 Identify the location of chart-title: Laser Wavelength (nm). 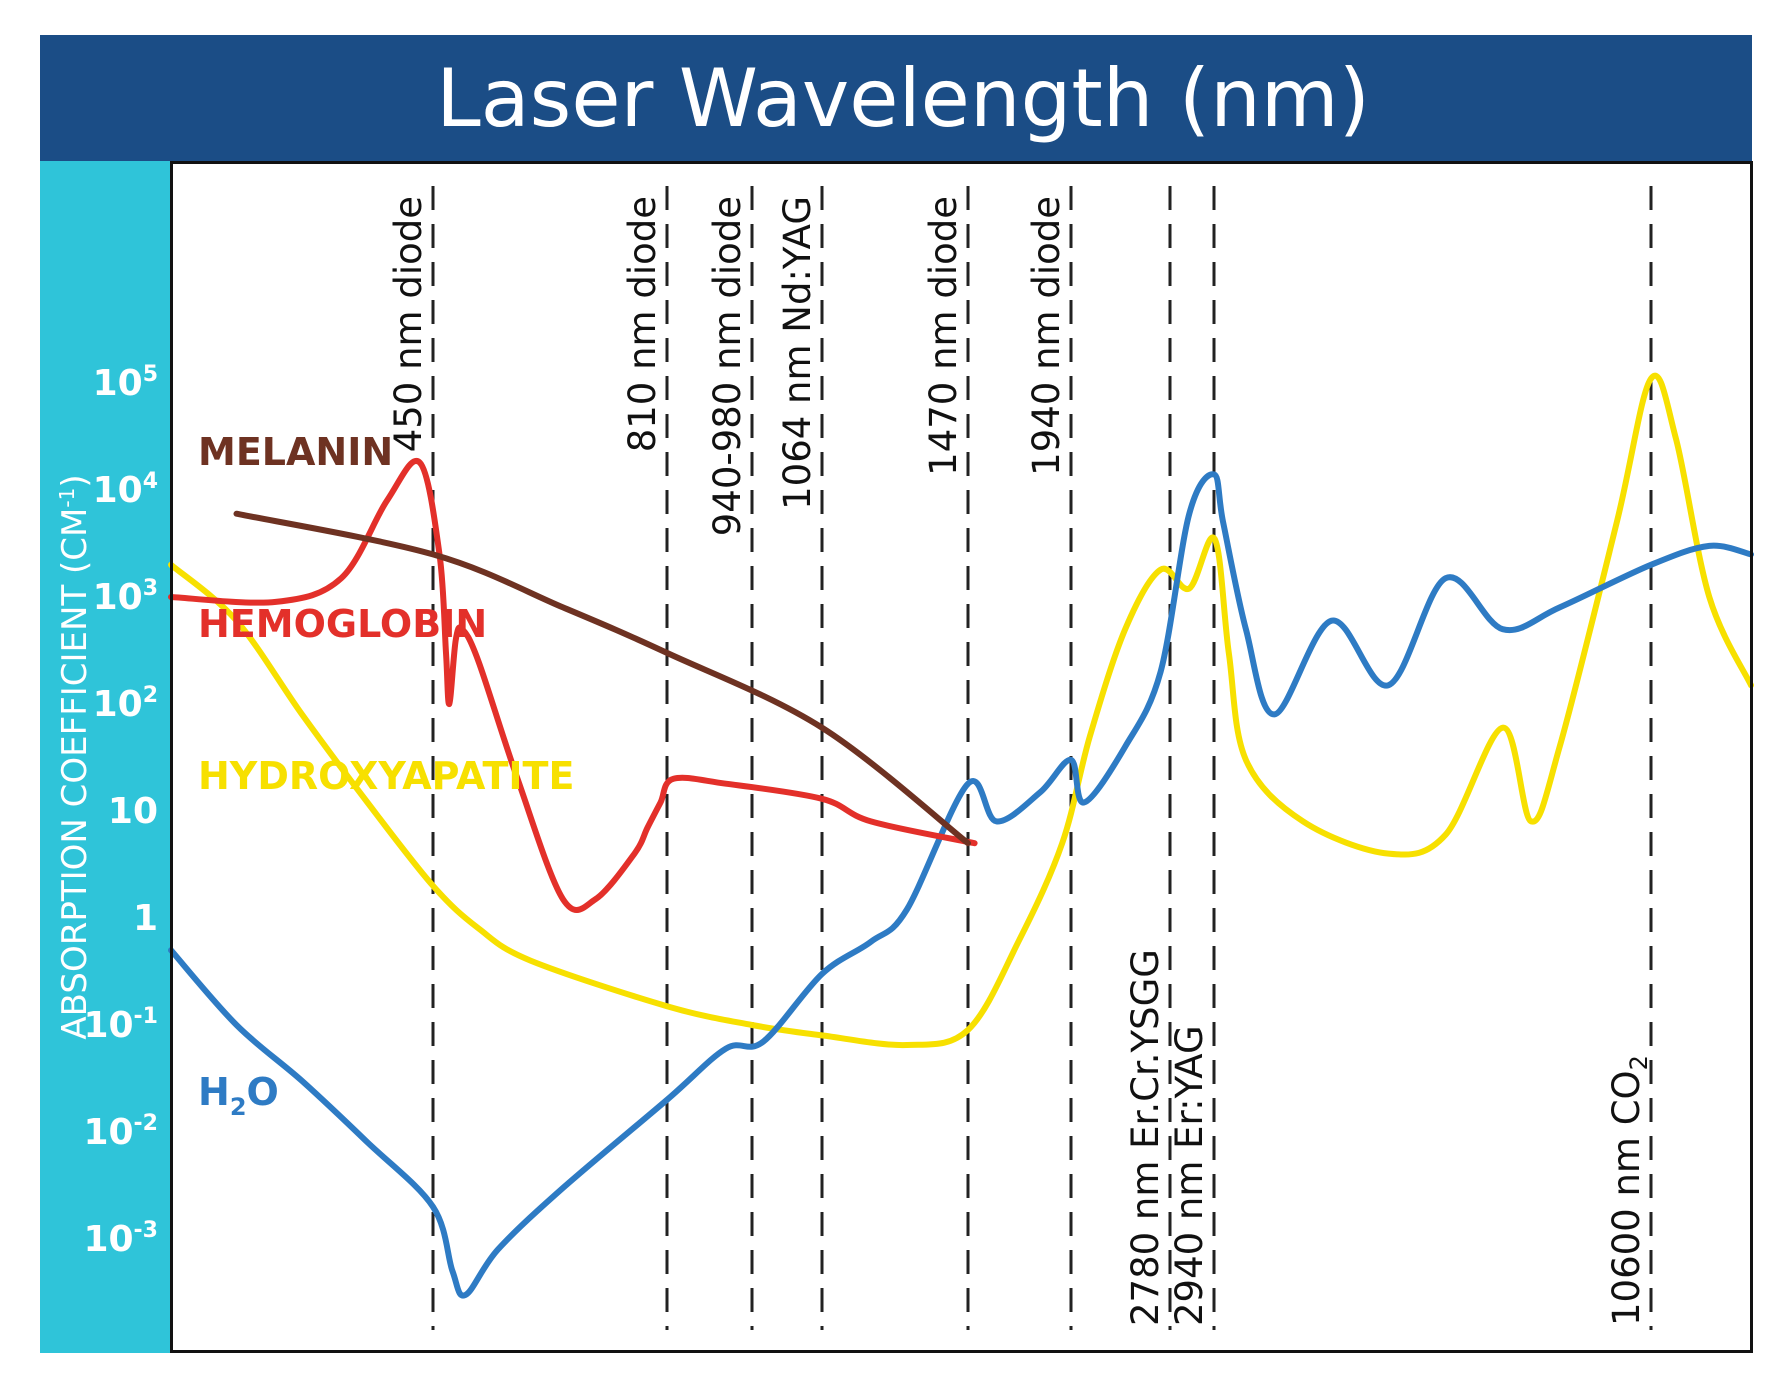
(903, 98).